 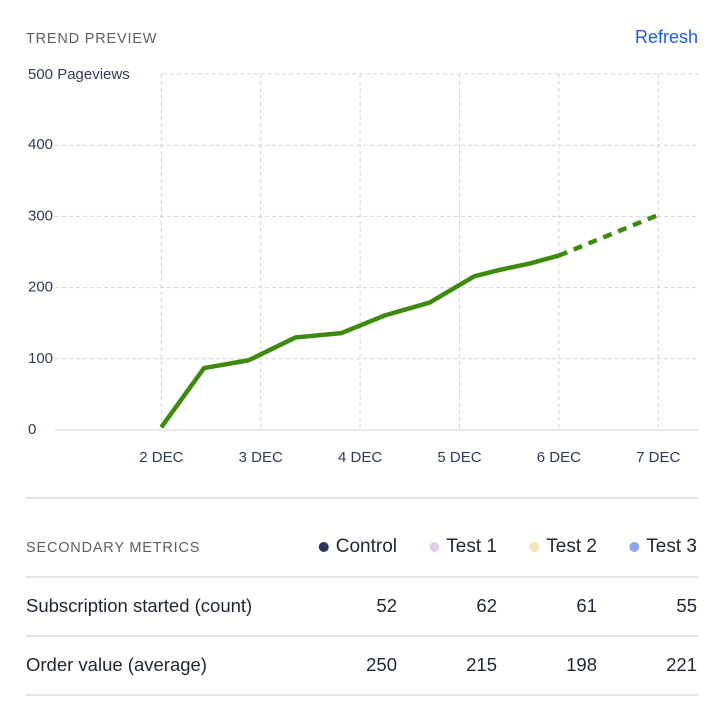 What do you see at coordinates (40, 144) in the screenshot?
I see `y-tick-label: 400` at bounding box center [40, 144].